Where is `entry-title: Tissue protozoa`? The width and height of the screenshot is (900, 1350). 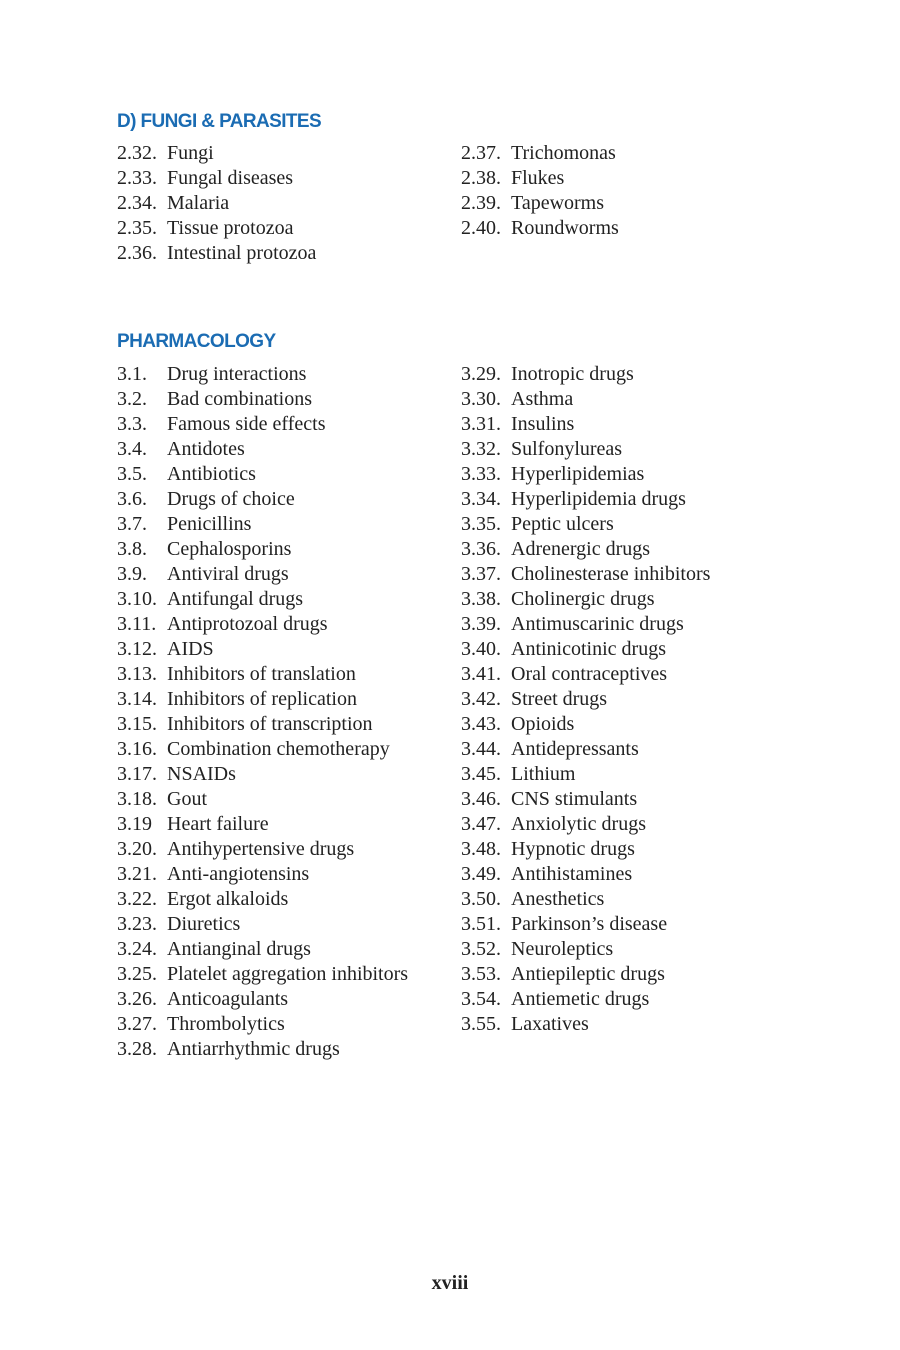 entry-title: Tissue protozoa is located at coordinates (230, 228).